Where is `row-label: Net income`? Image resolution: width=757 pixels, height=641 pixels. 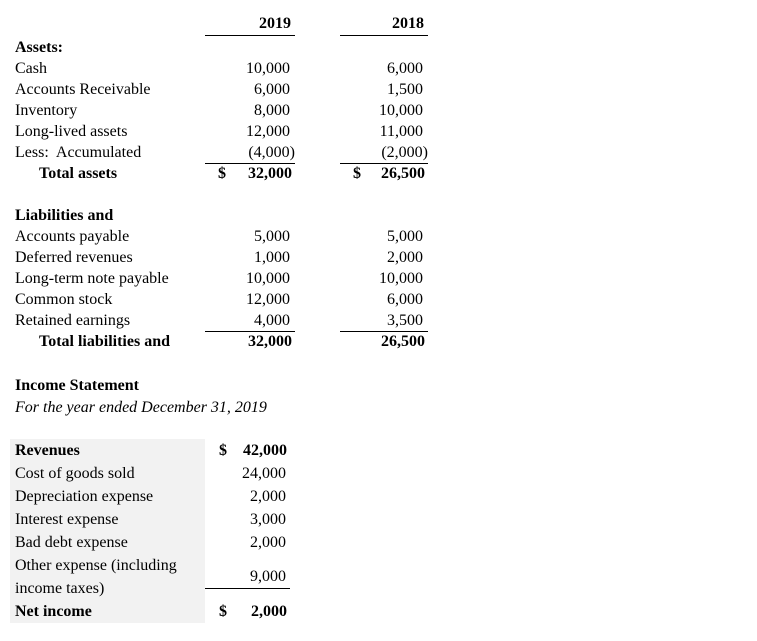 row-label: Net income is located at coordinates (107, 611).